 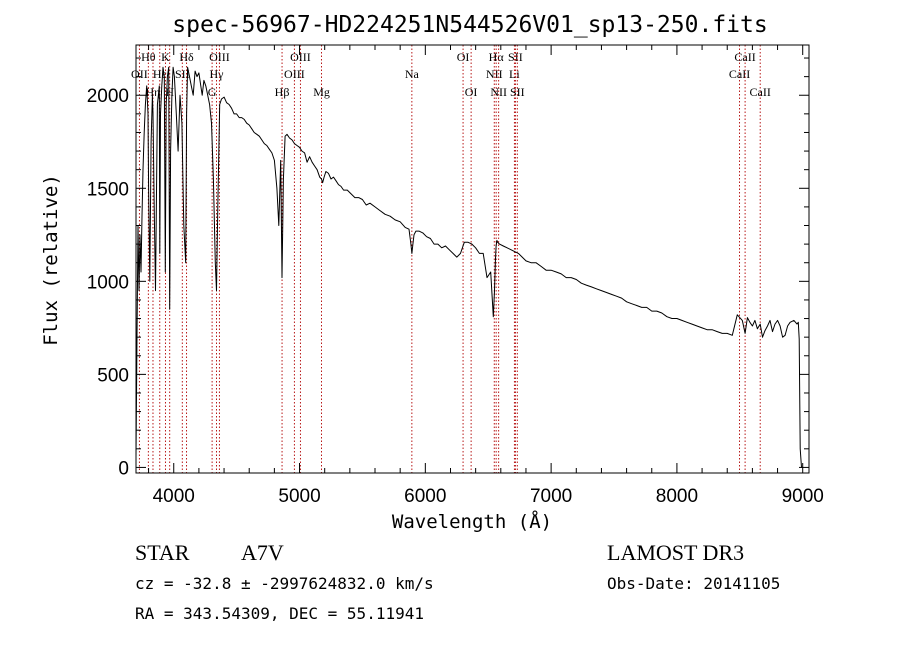 I want to click on x-tick-label: 6000, so click(x=425, y=496).